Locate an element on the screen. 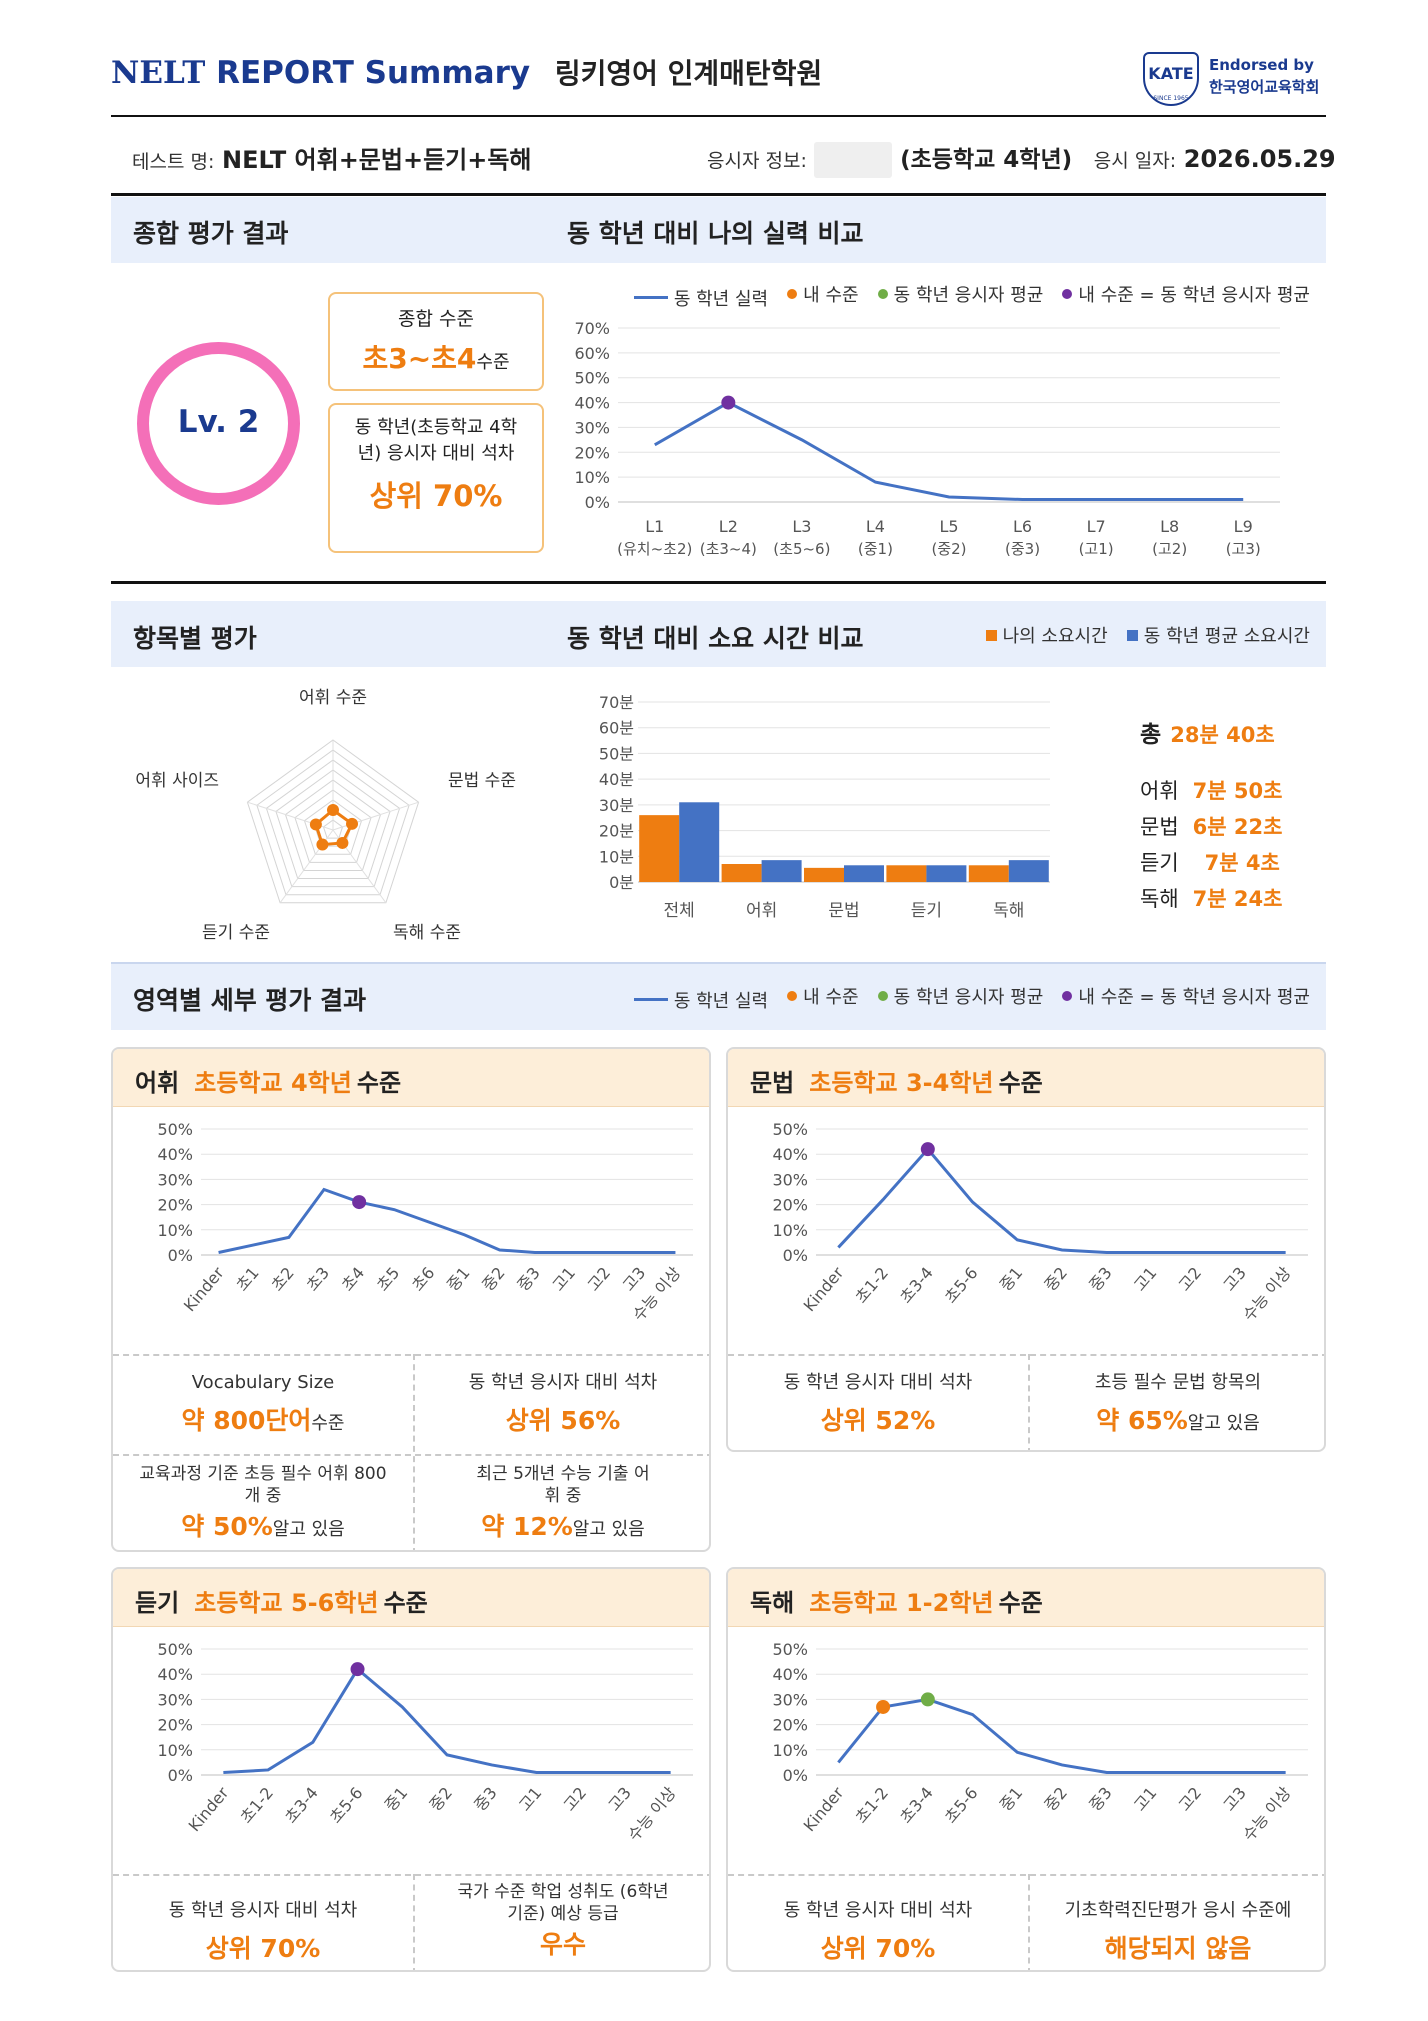 The height and width of the screenshot is (2021, 1428). y-tick-label: 30% is located at coordinates (175, 1179).